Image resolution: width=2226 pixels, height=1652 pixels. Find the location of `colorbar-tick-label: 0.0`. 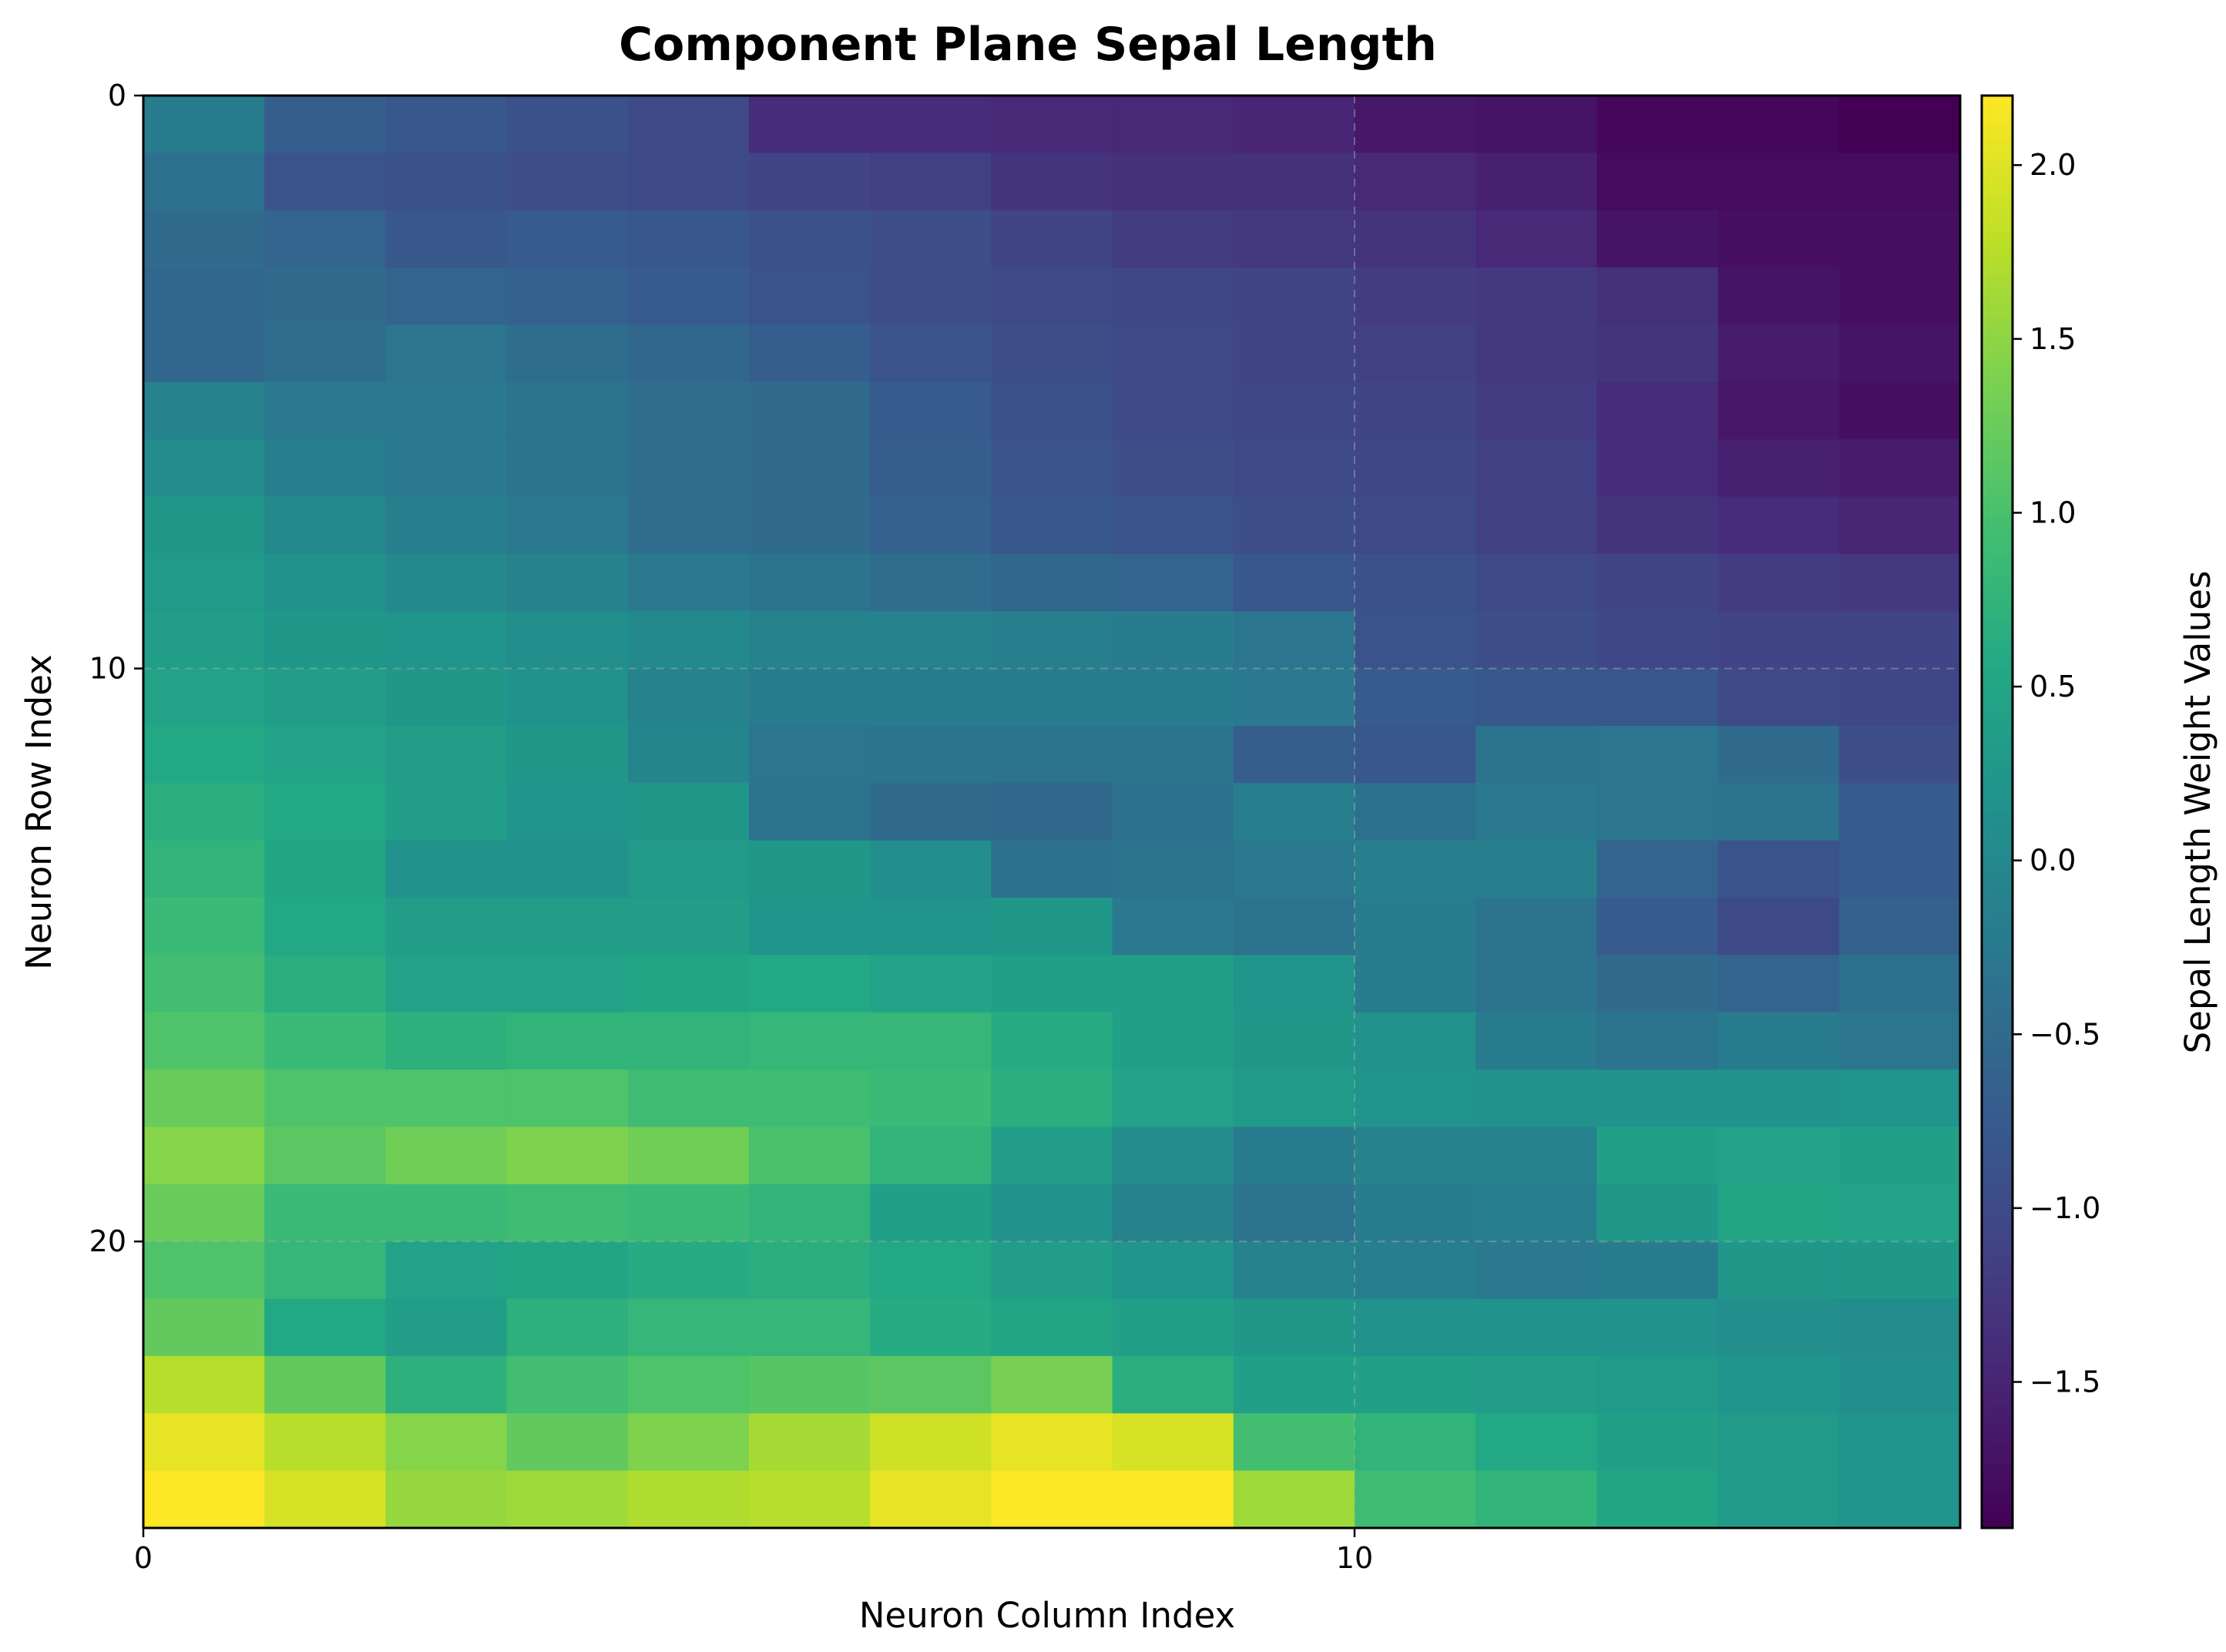

colorbar-tick-label: 0.0 is located at coordinates (2053, 861).